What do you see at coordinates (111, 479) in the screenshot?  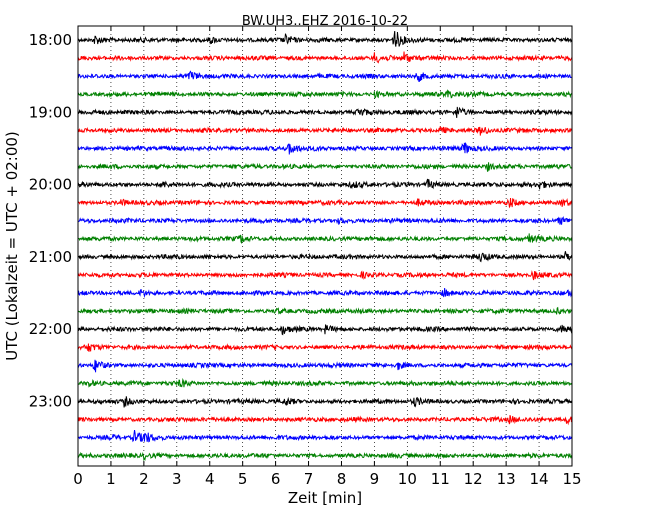 I see `x-tick-label: 1` at bounding box center [111, 479].